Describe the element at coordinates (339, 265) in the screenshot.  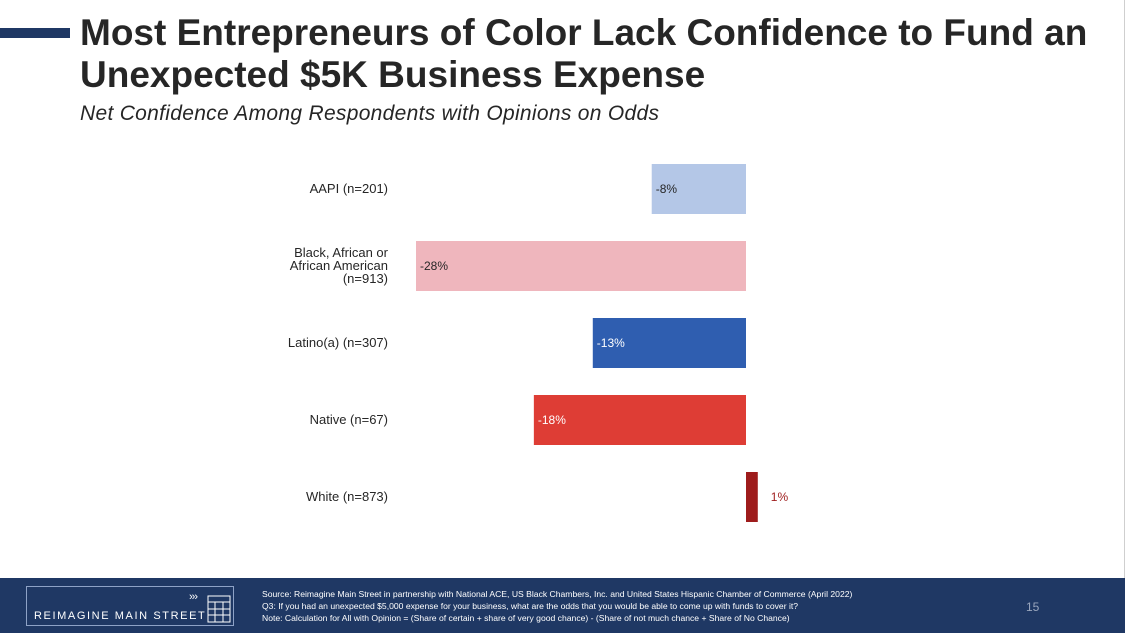
I see `category-label-1: Black, African or African American (n=913)` at that location.